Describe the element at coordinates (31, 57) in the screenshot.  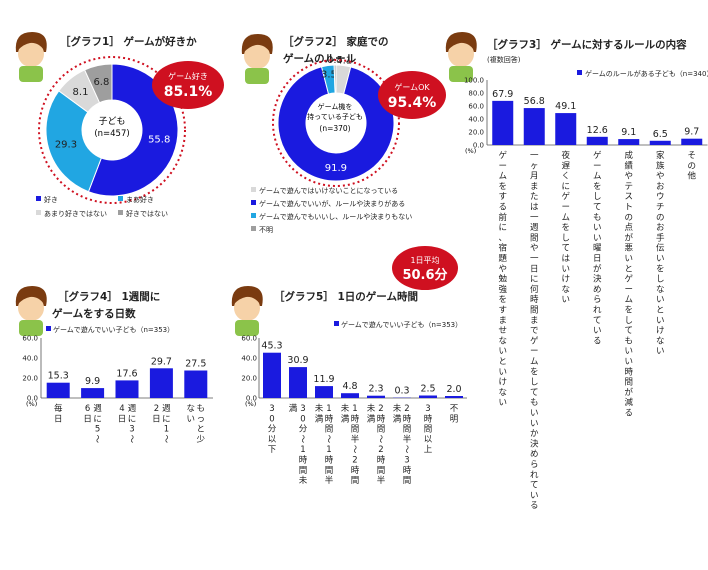
I see `mascot-icon` at that location.